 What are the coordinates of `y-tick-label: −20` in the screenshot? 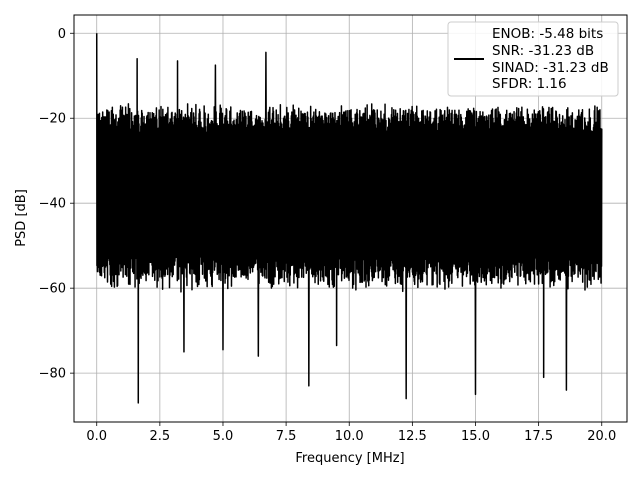 It's located at (52, 119).